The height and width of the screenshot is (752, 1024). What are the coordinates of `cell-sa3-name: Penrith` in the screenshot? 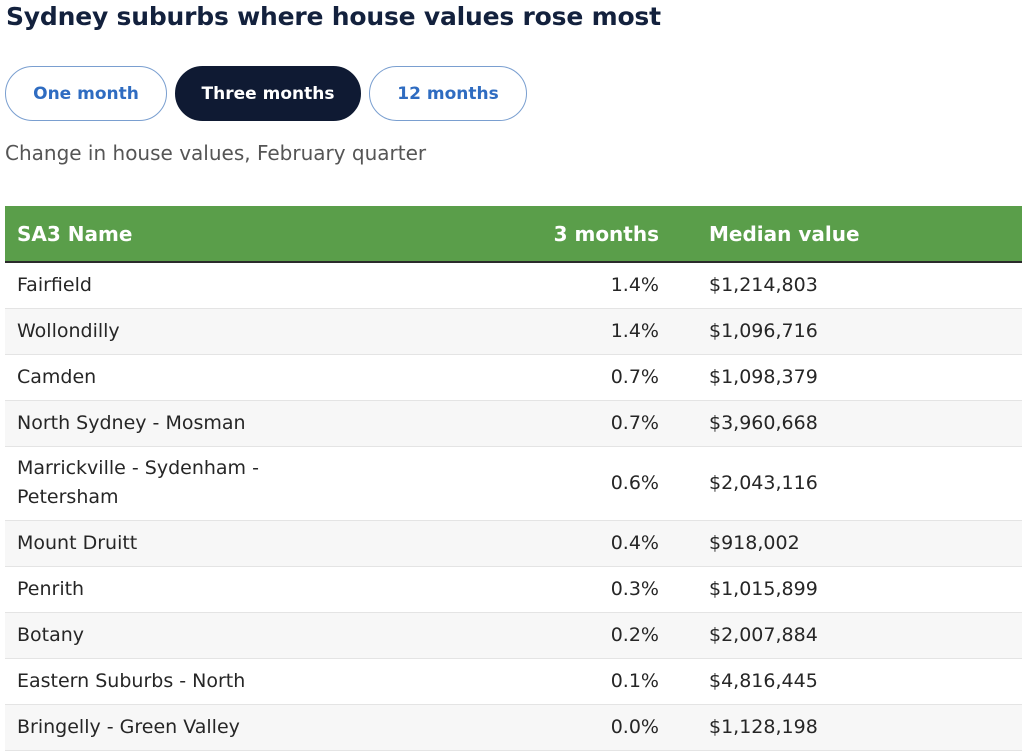 It's located at (266, 589).